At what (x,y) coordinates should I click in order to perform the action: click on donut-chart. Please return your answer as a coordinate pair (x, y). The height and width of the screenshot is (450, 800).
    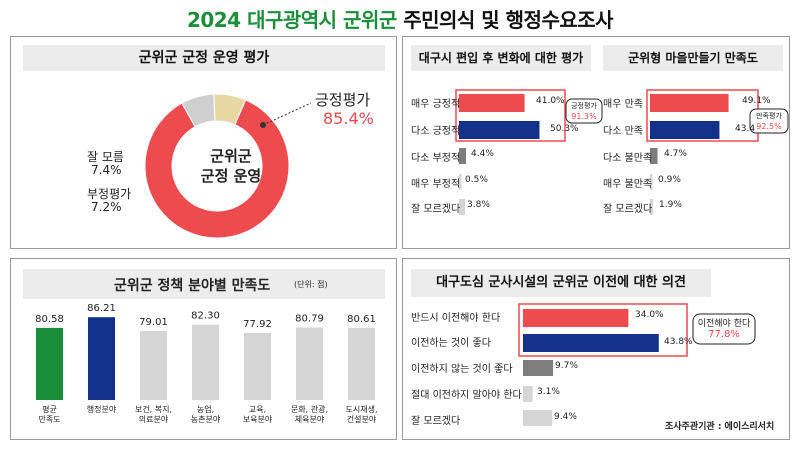
    Looking at the image, I should click on (228, 166).